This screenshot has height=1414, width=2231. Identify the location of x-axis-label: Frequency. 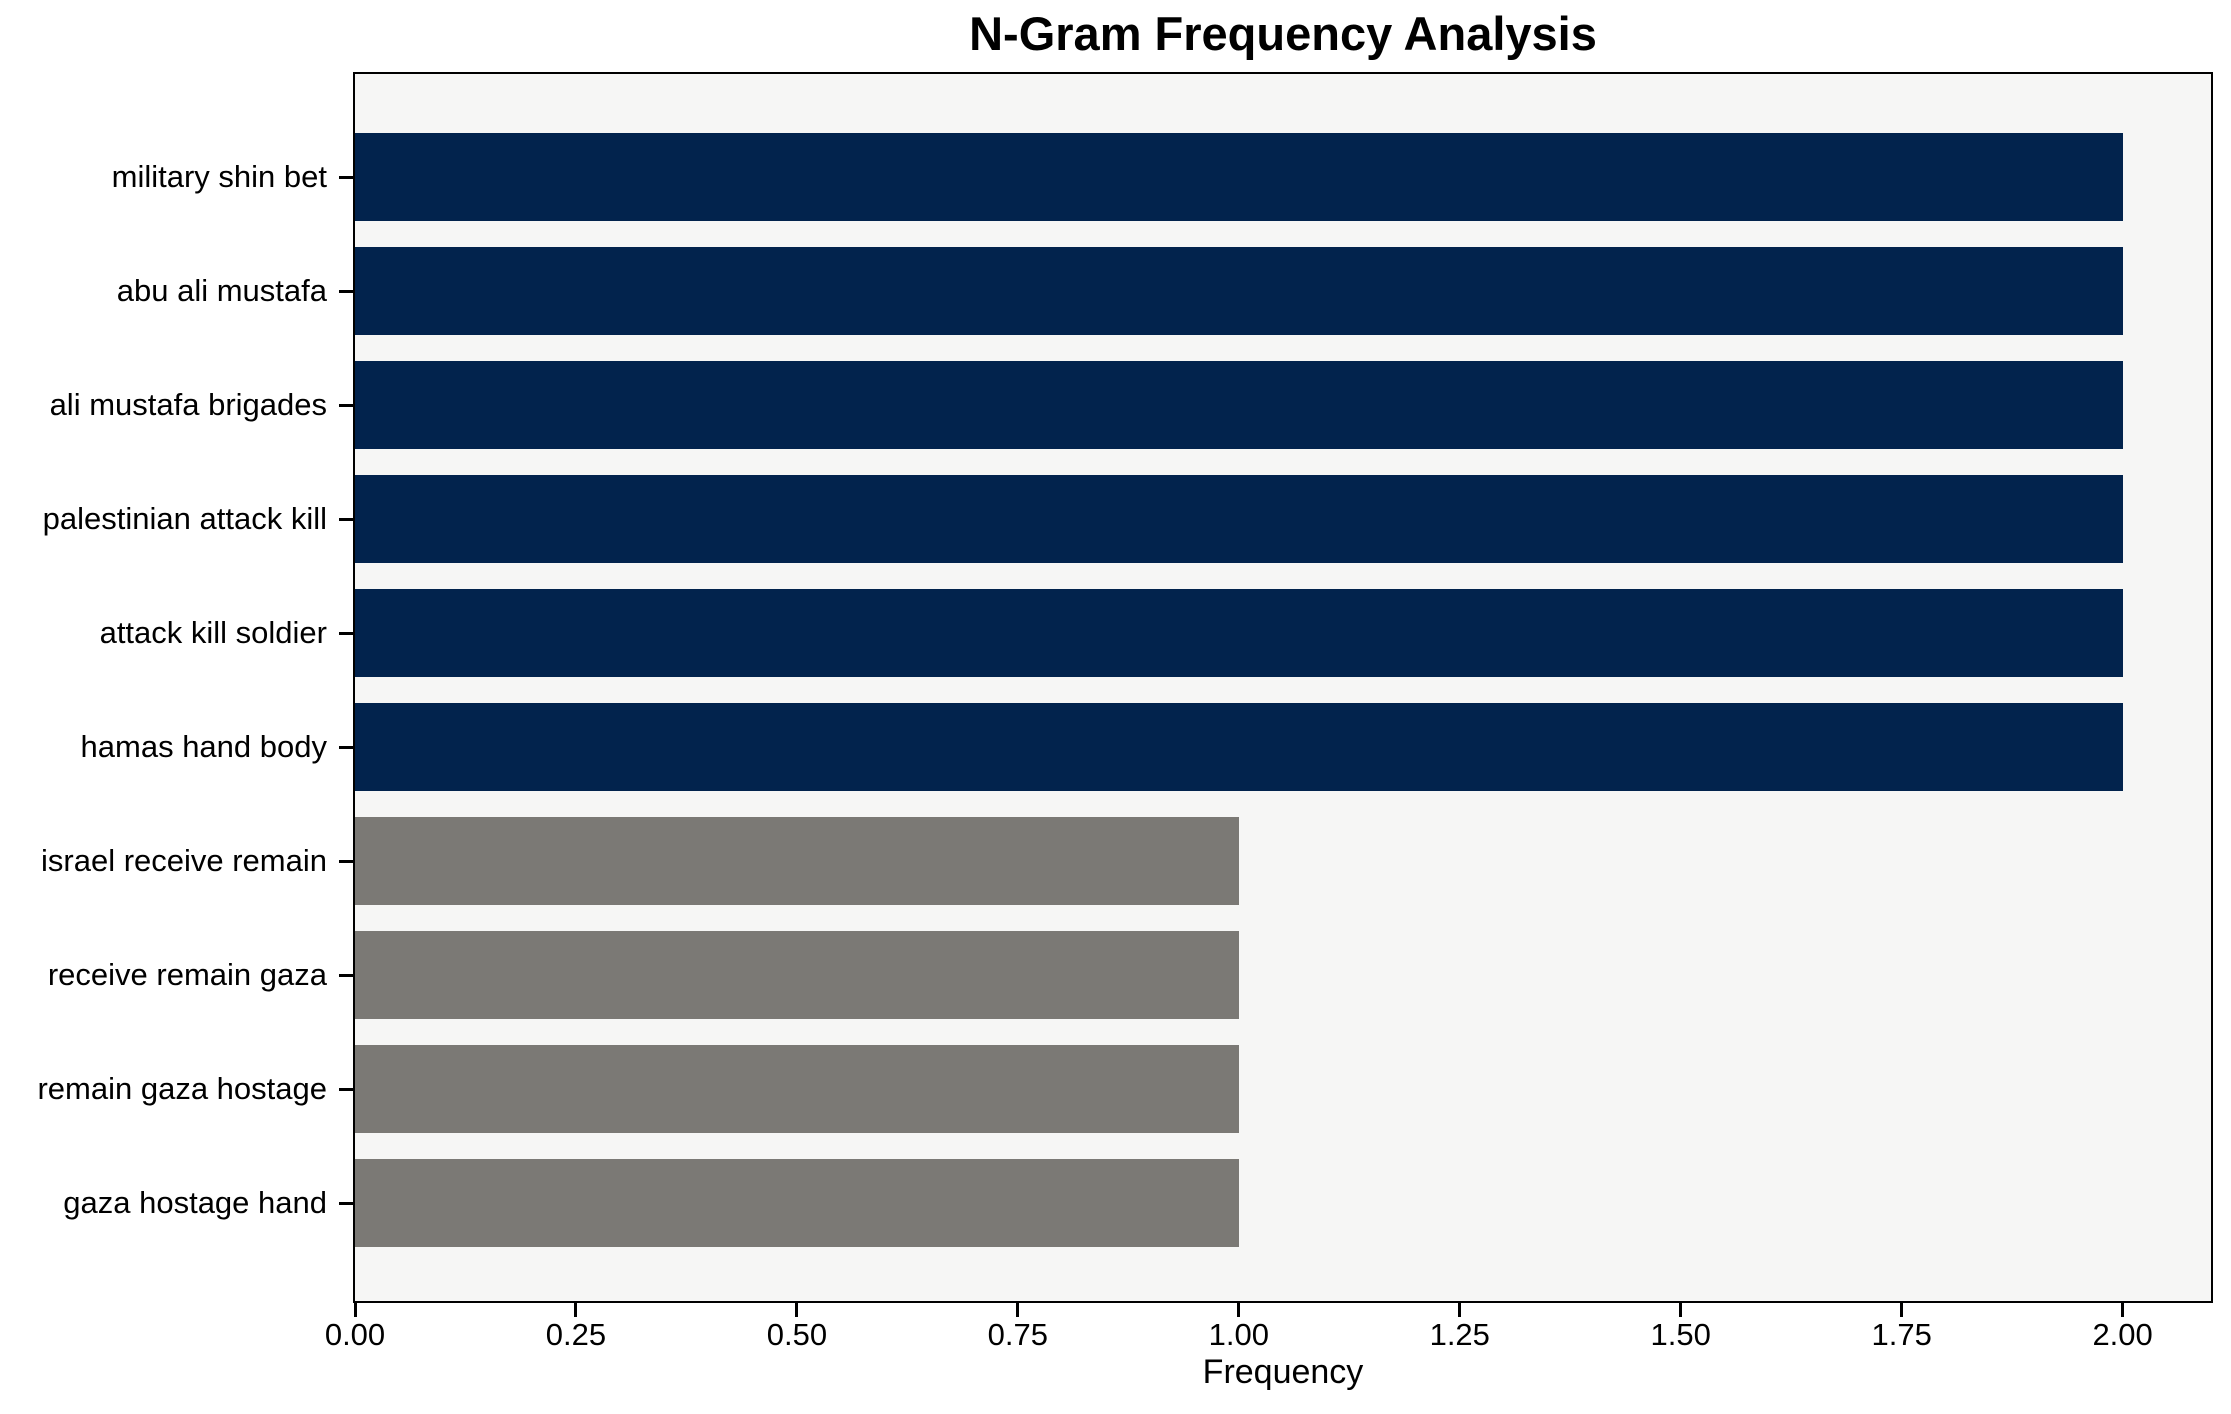
(1283, 1372).